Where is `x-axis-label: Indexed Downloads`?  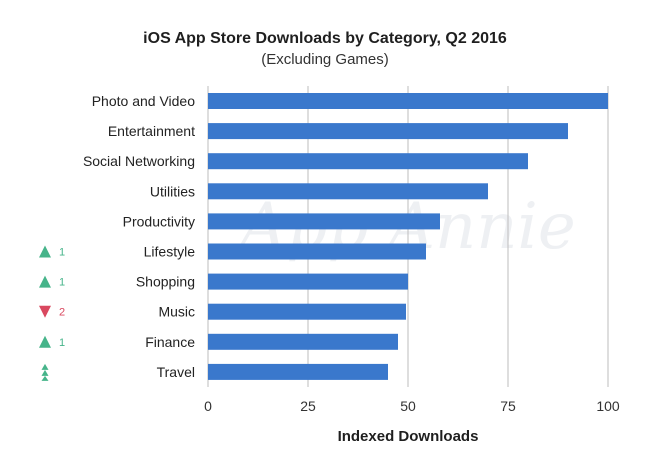 x-axis-label: Indexed Downloads is located at coordinates (408, 436).